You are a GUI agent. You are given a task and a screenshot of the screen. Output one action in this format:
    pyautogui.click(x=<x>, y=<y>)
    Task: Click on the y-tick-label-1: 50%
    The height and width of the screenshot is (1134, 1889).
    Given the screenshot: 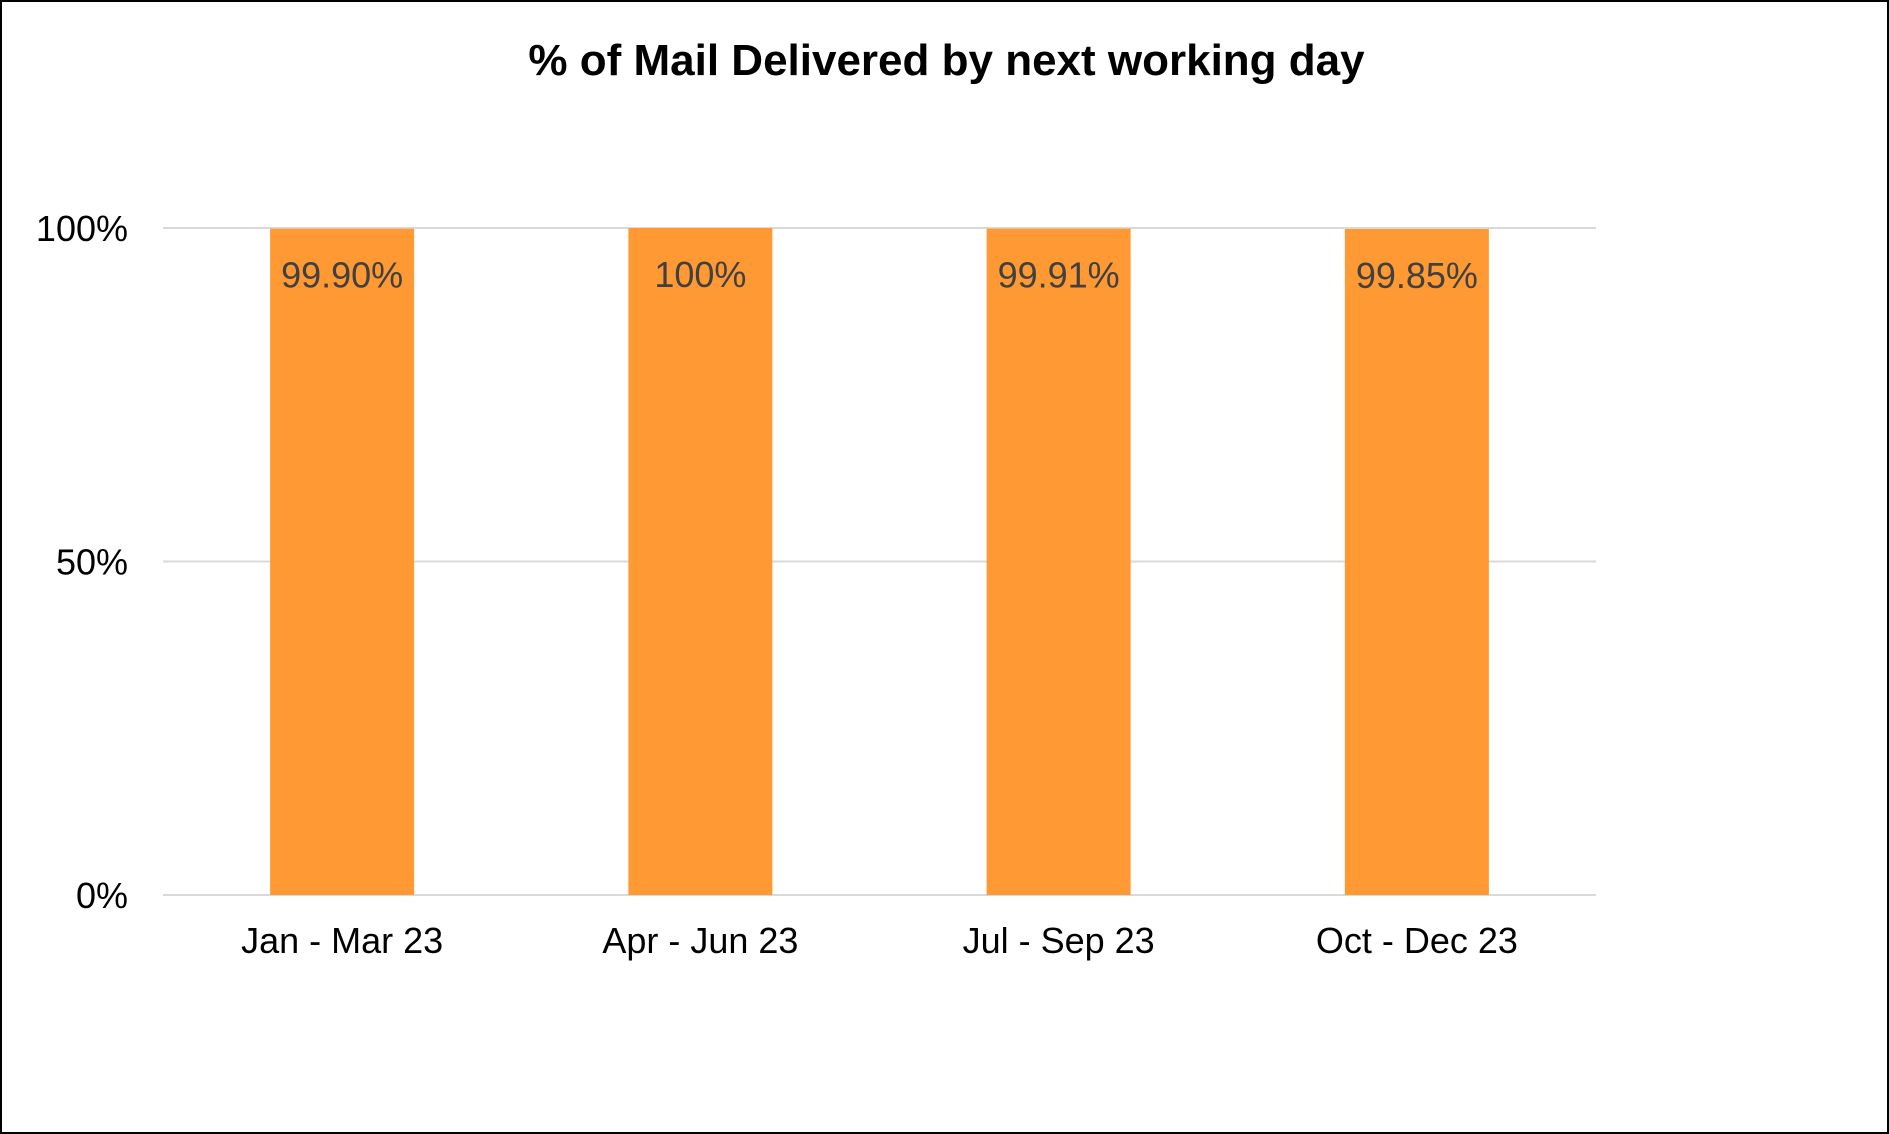 What is the action you would take?
    pyautogui.click(x=92, y=562)
    